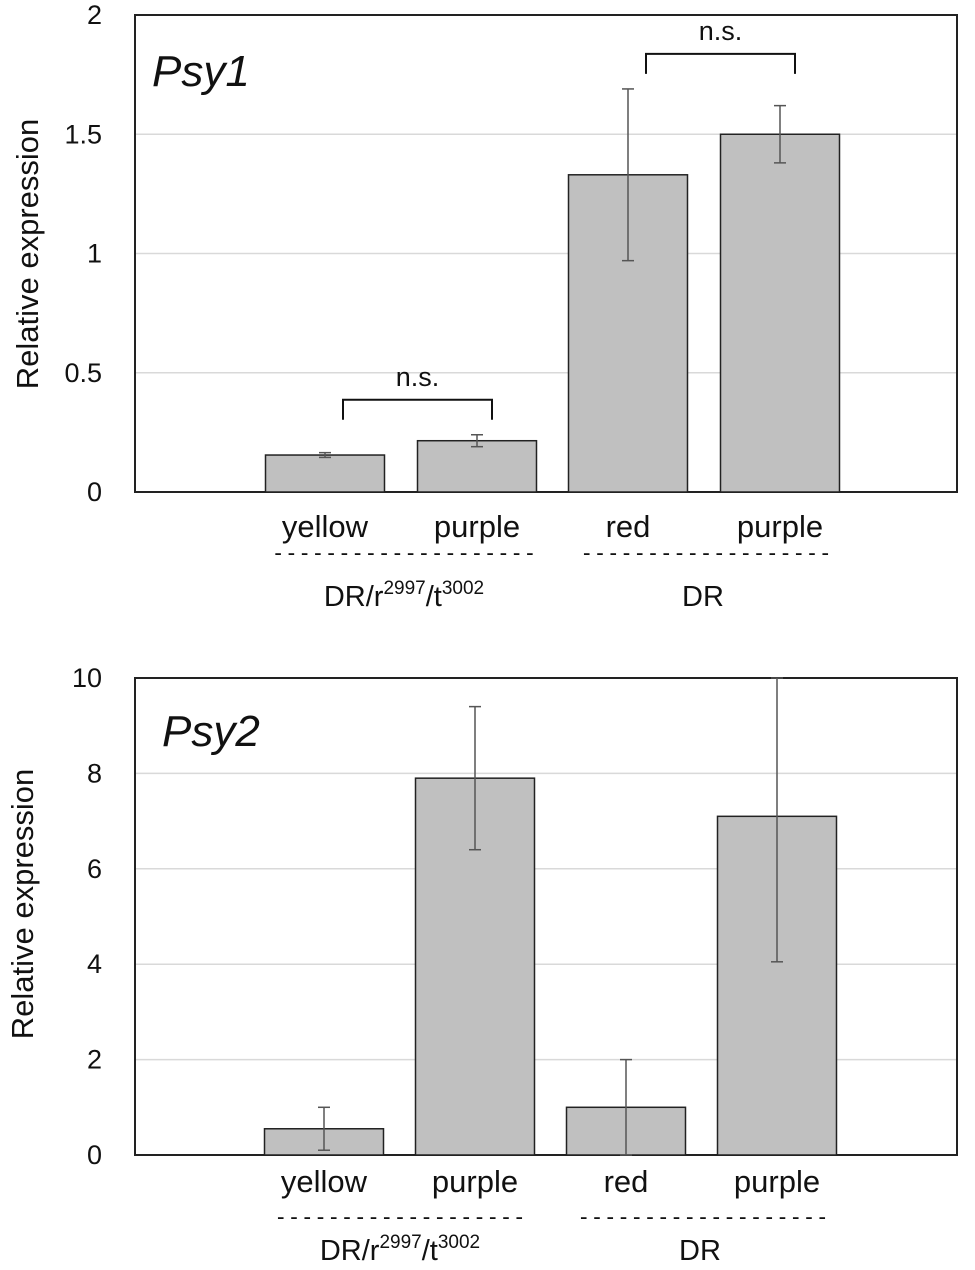 This screenshot has width=975, height=1270. What do you see at coordinates (94, 869) in the screenshot?
I see `psy2-y-tick-label: 6` at bounding box center [94, 869].